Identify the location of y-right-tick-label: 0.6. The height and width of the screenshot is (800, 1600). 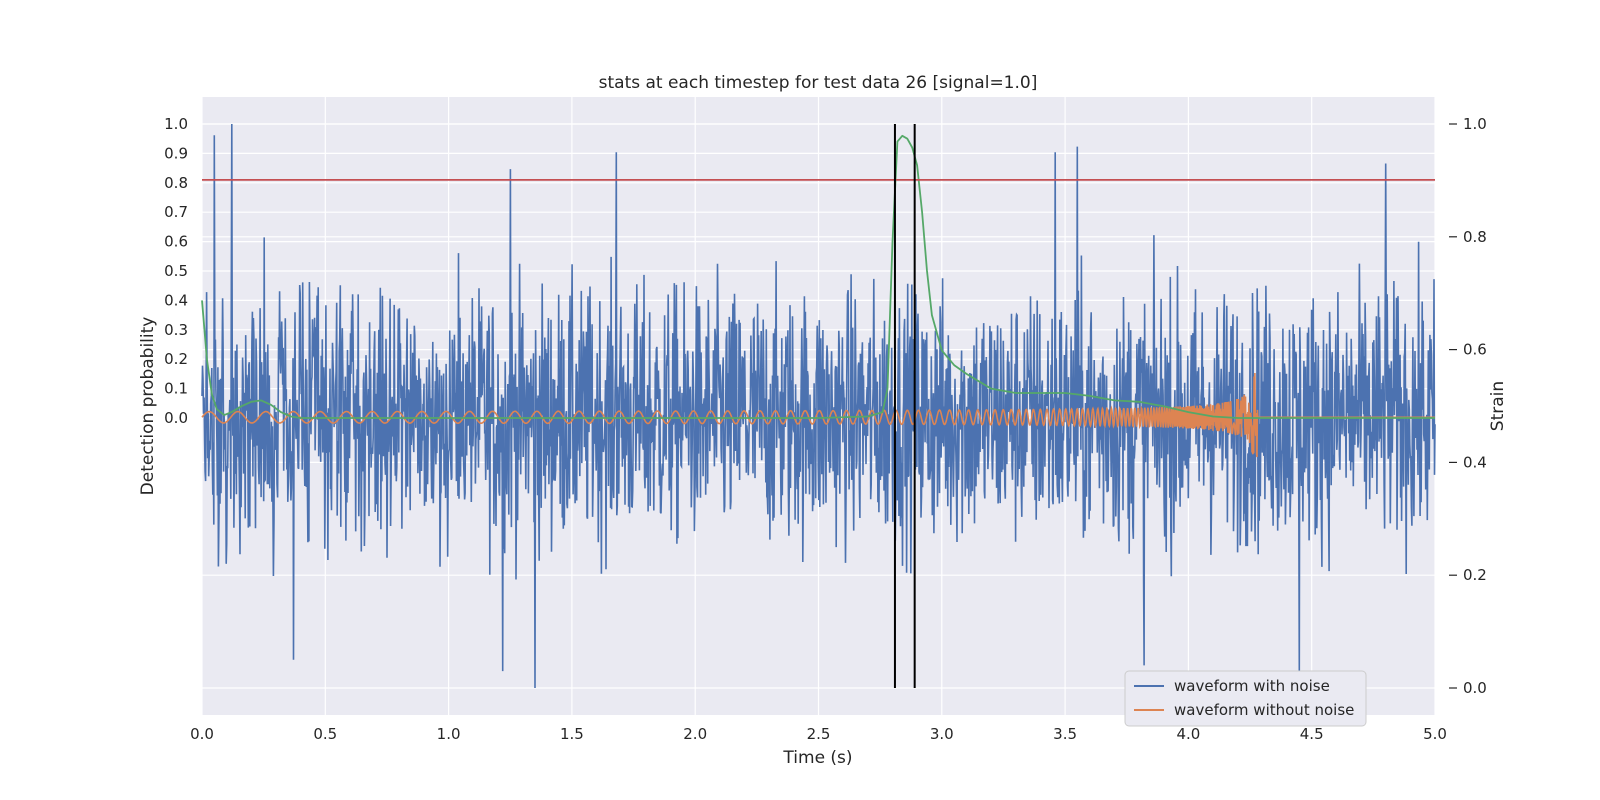
(1475, 350).